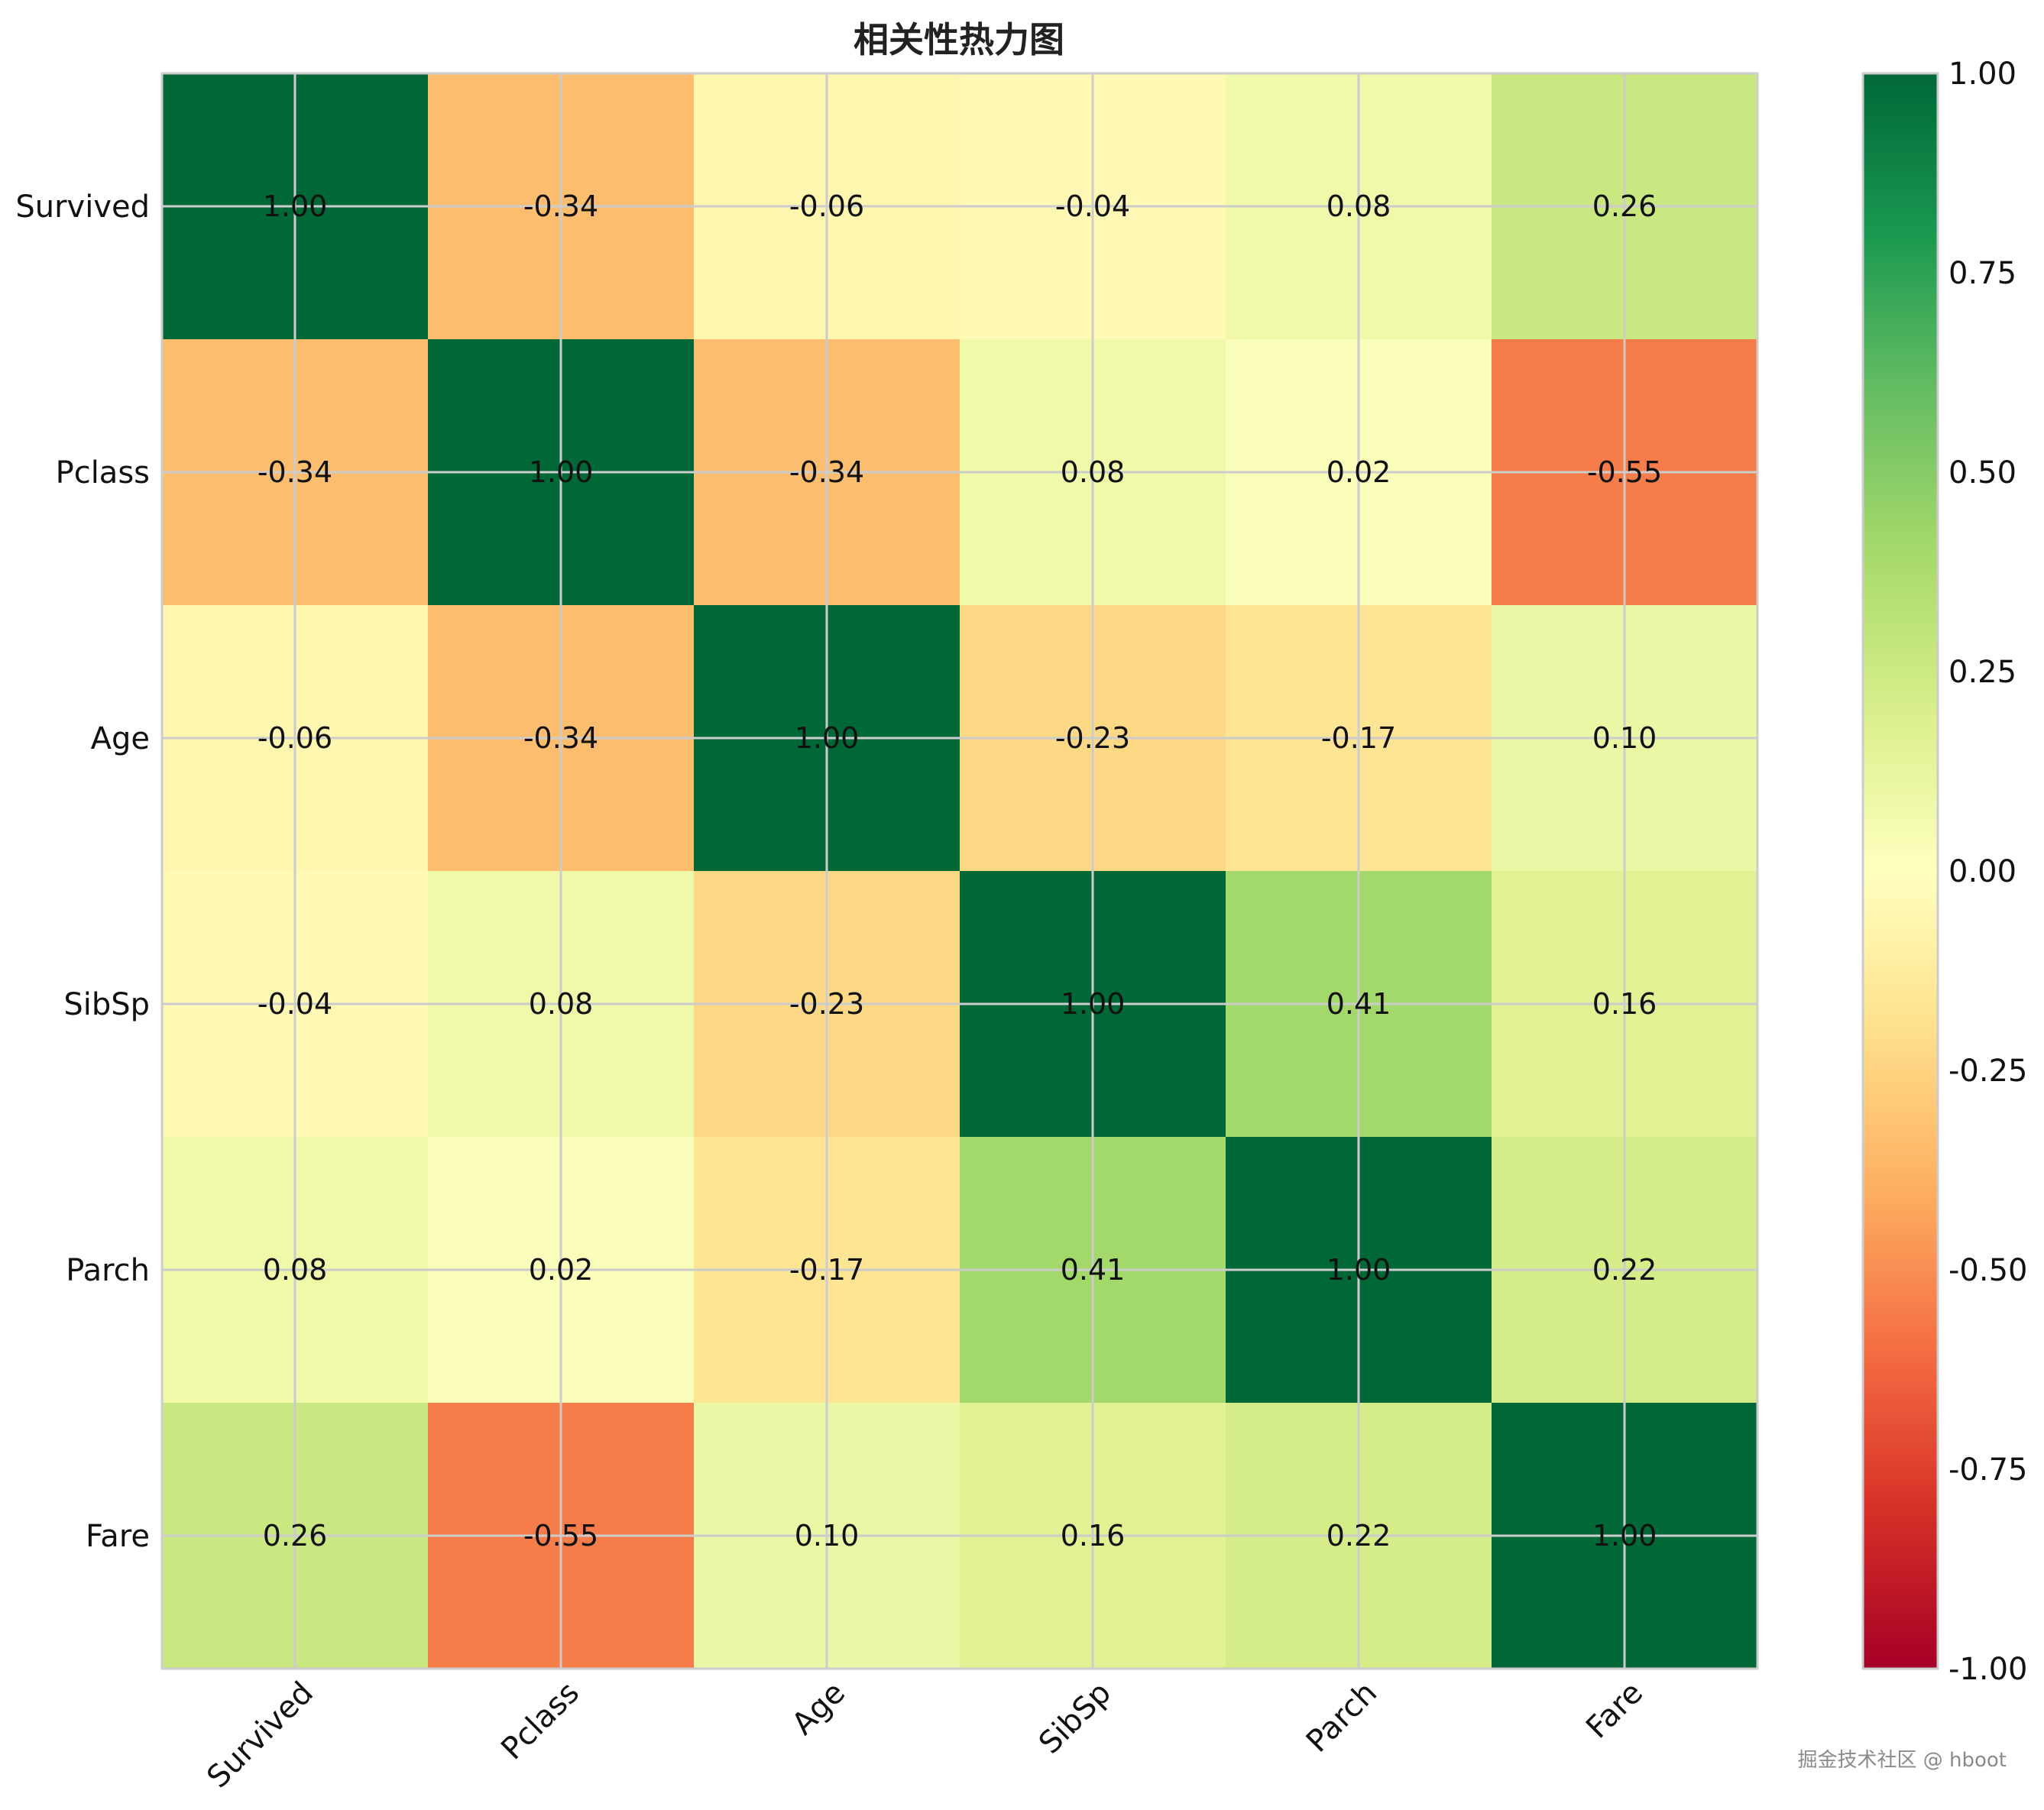 The width and height of the screenshot is (2044, 1810). I want to click on x-tick-label: Pclass, so click(540, 1721).